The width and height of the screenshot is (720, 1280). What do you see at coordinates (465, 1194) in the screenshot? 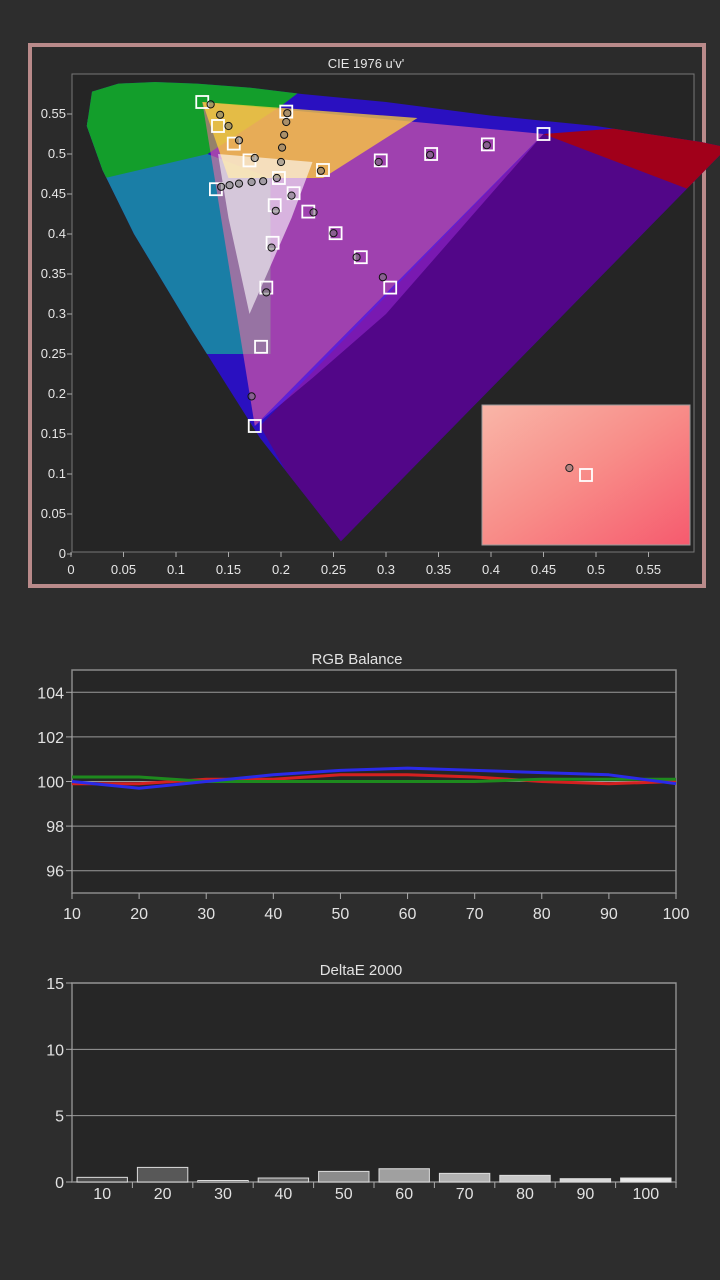
I see `deltae-x-tick-label: 70` at bounding box center [465, 1194].